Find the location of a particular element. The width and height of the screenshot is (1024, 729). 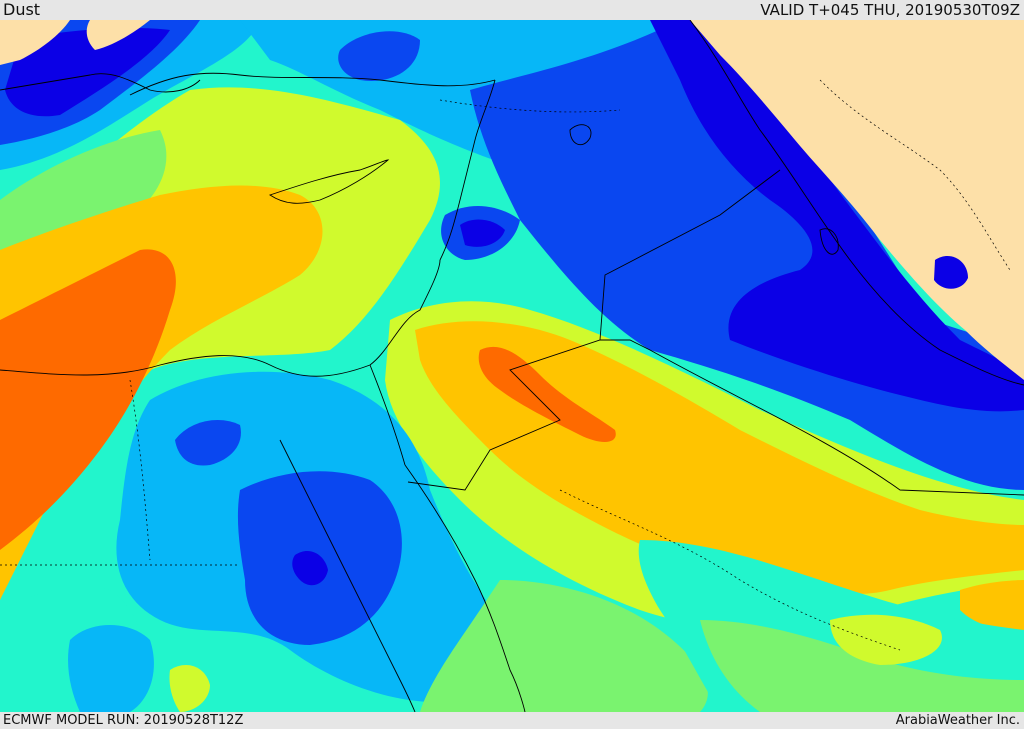

coastline-levant is located at coordinates (467, 170).